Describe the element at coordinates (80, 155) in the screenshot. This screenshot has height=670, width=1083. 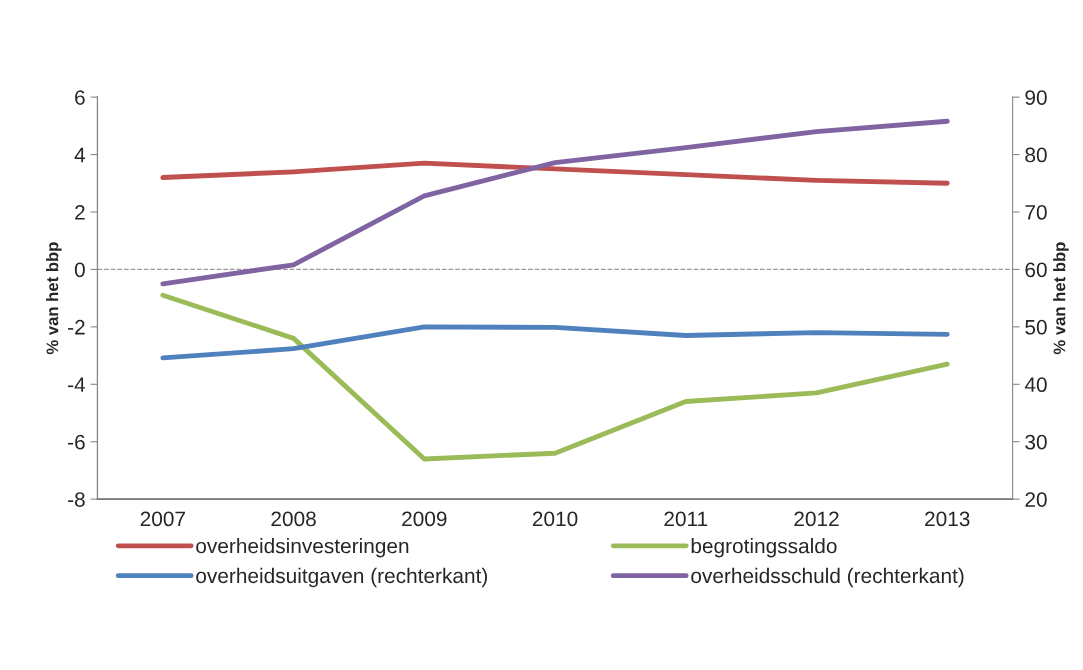
I see `y-tick-label: 4` at that location.